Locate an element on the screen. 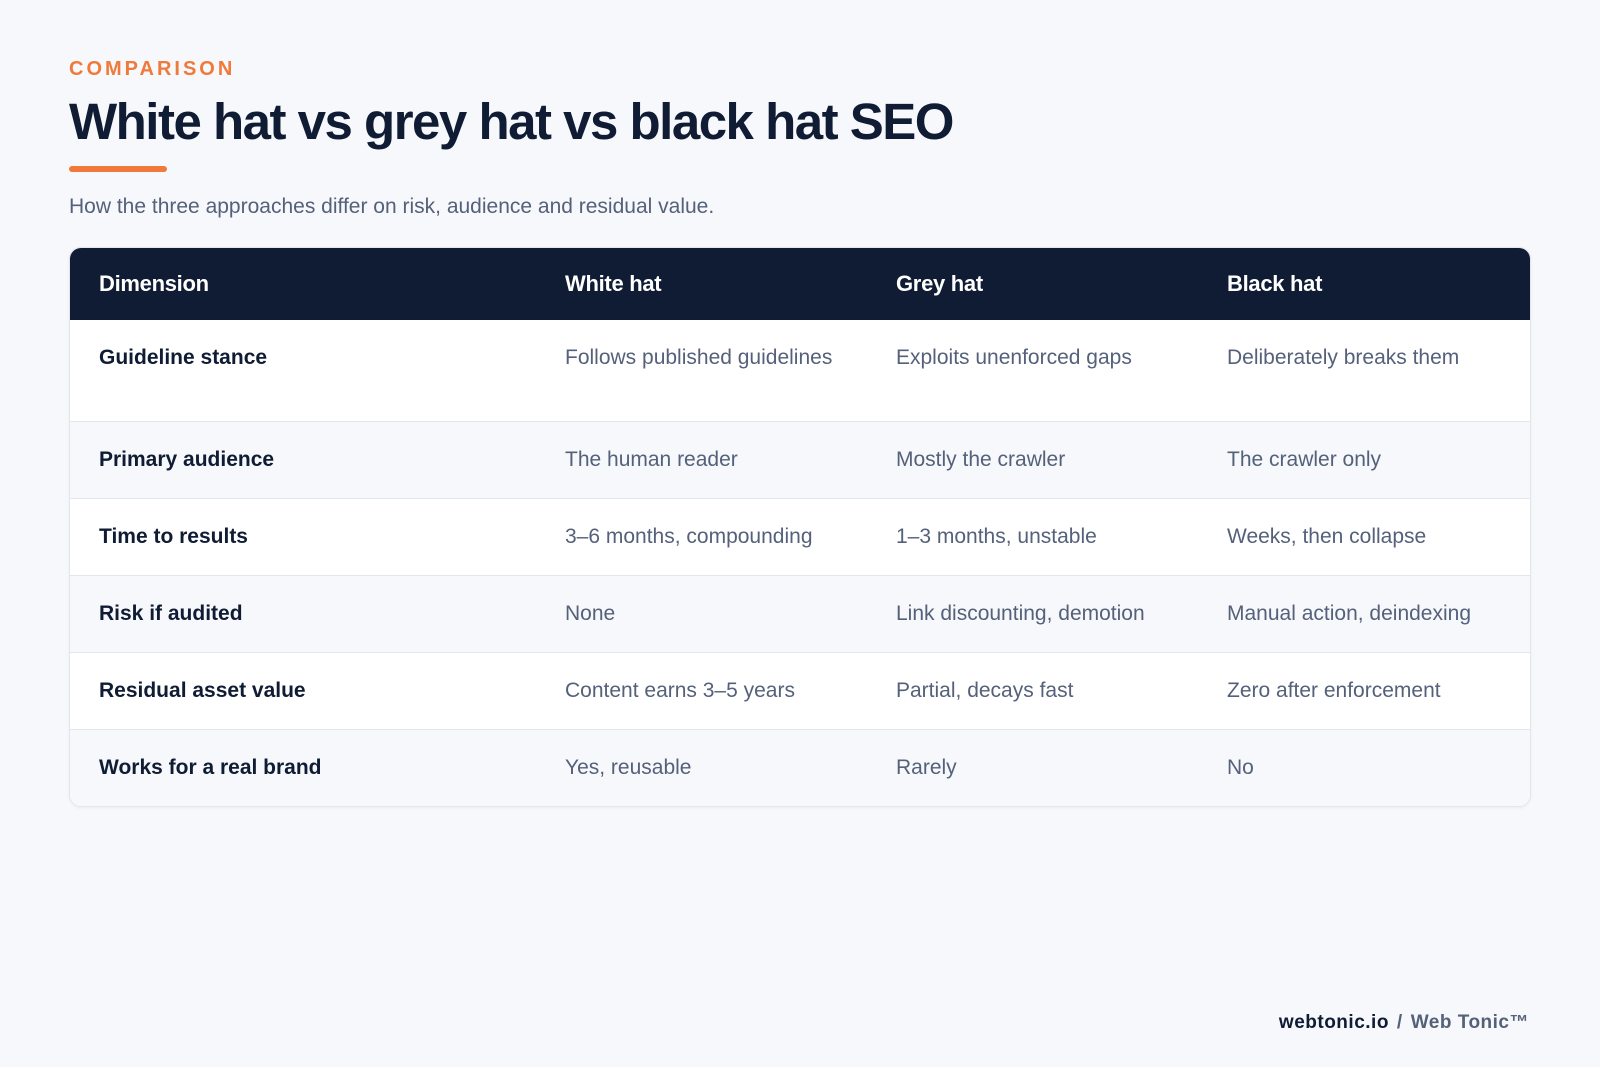 This screenshot has height=1067, width=1600. black-hat-cell: Deliberately breaks them is located at coordinates (1364, 370).